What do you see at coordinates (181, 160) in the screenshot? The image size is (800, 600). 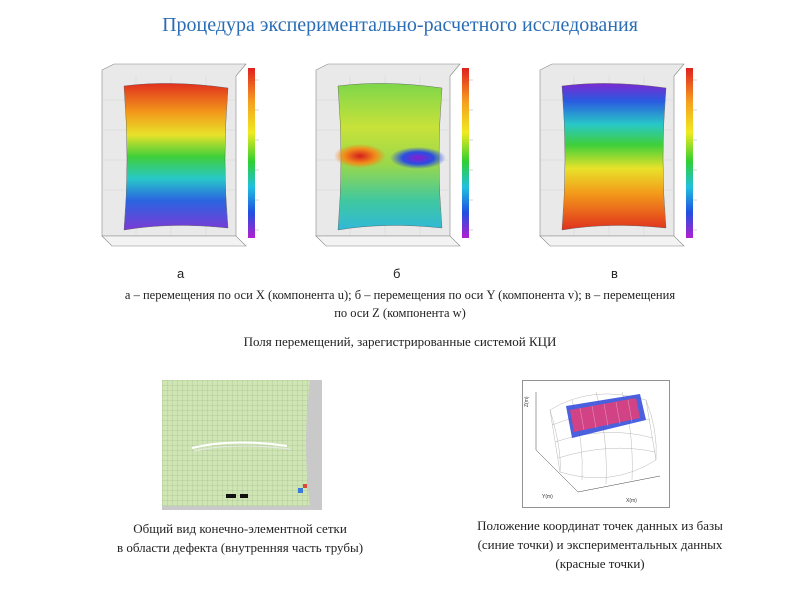 I see `displacement-field-x-panel` at bounding box center [181, 160].